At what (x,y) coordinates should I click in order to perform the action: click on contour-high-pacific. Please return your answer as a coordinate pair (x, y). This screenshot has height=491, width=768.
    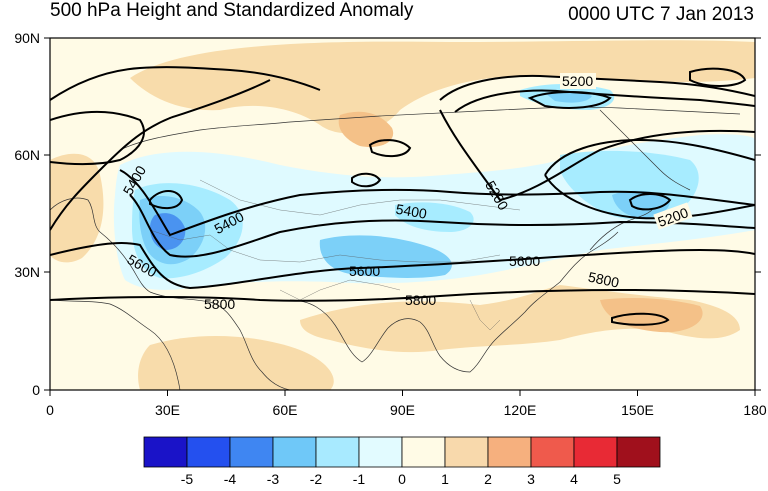
    Looking at the image, I should click on (640, 319).